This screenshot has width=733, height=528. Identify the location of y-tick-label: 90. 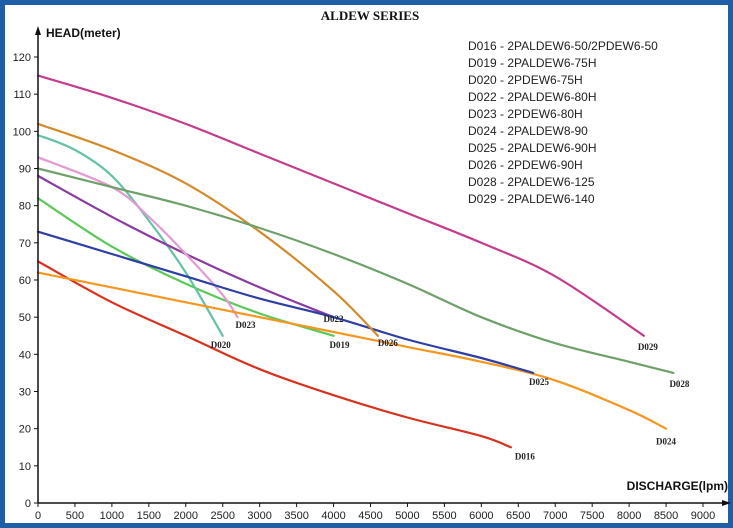
(25, 170).